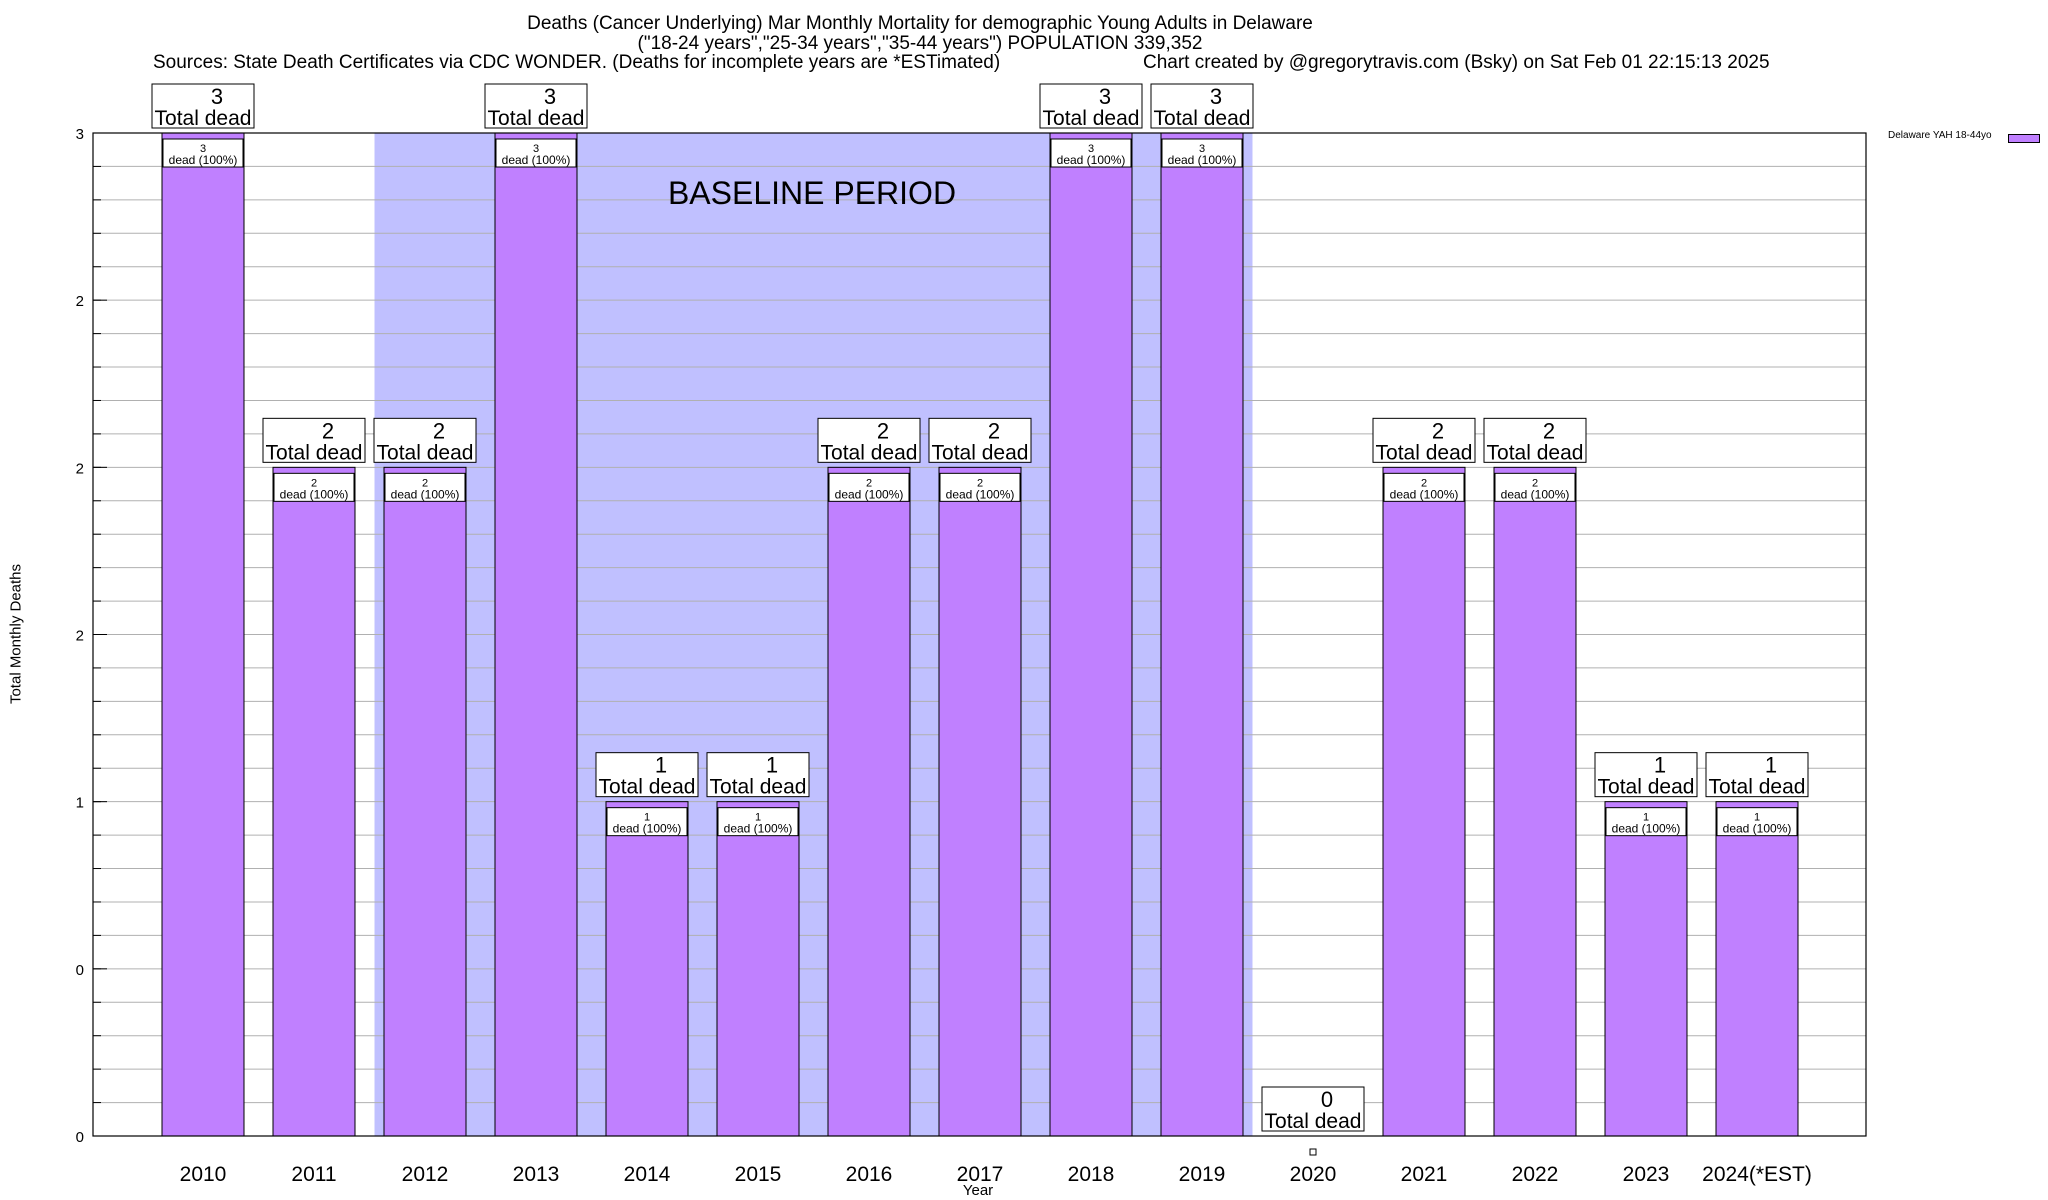 This screenshot has height=1200, width=2048. What do you see at coordinates (1757, 1174) in the screenshot?
I see `x-tick-label: 2024(*EST)` at bounding box center [1757, 1174].